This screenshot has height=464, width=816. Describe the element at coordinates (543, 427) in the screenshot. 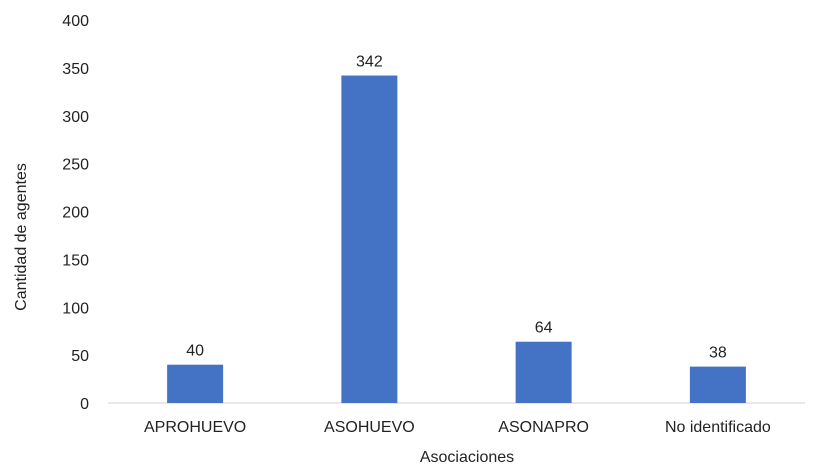

I see `x-tick-label: ASONAPRO` at that location.